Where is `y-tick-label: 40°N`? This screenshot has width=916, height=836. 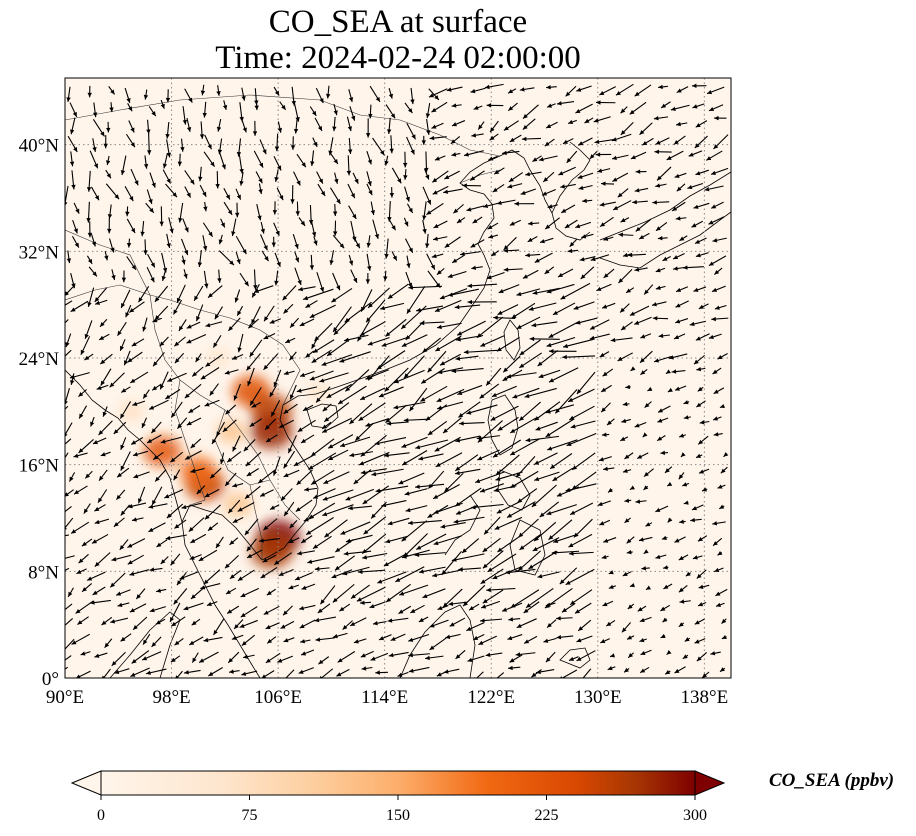 y-tick-label: 40°N is located at coordinates (39, 146).